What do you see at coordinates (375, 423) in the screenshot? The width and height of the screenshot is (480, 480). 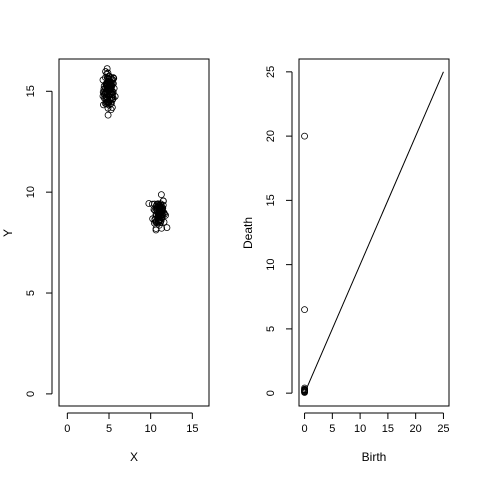 I see `right-x-axis: 0 5 10 15 20 25` at bounding box center [375, 423].